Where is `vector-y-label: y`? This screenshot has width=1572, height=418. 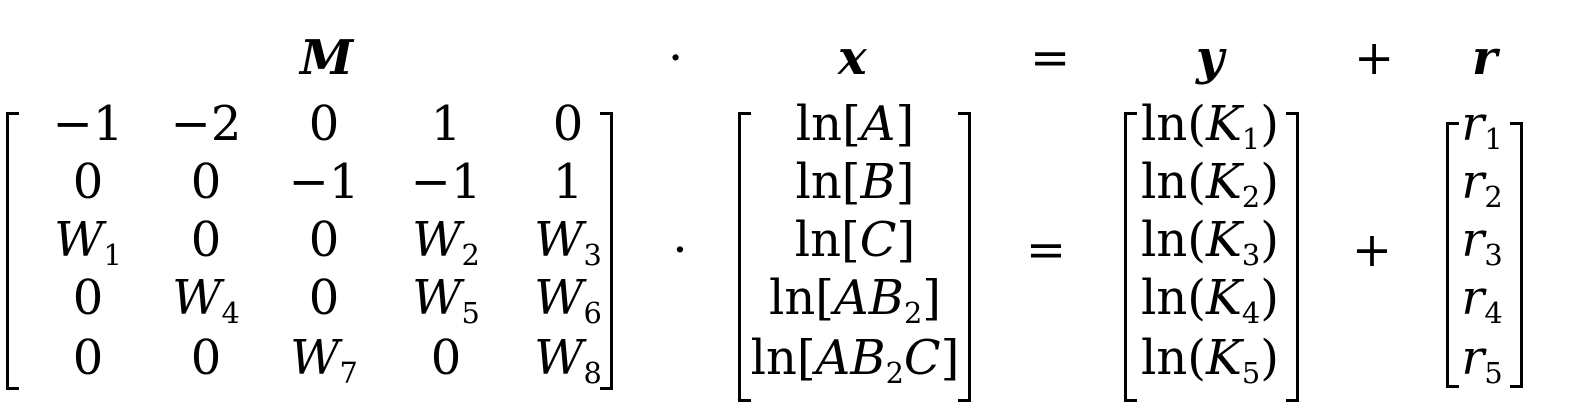 vector-y-label: y is located at coordinates (1210, 58).